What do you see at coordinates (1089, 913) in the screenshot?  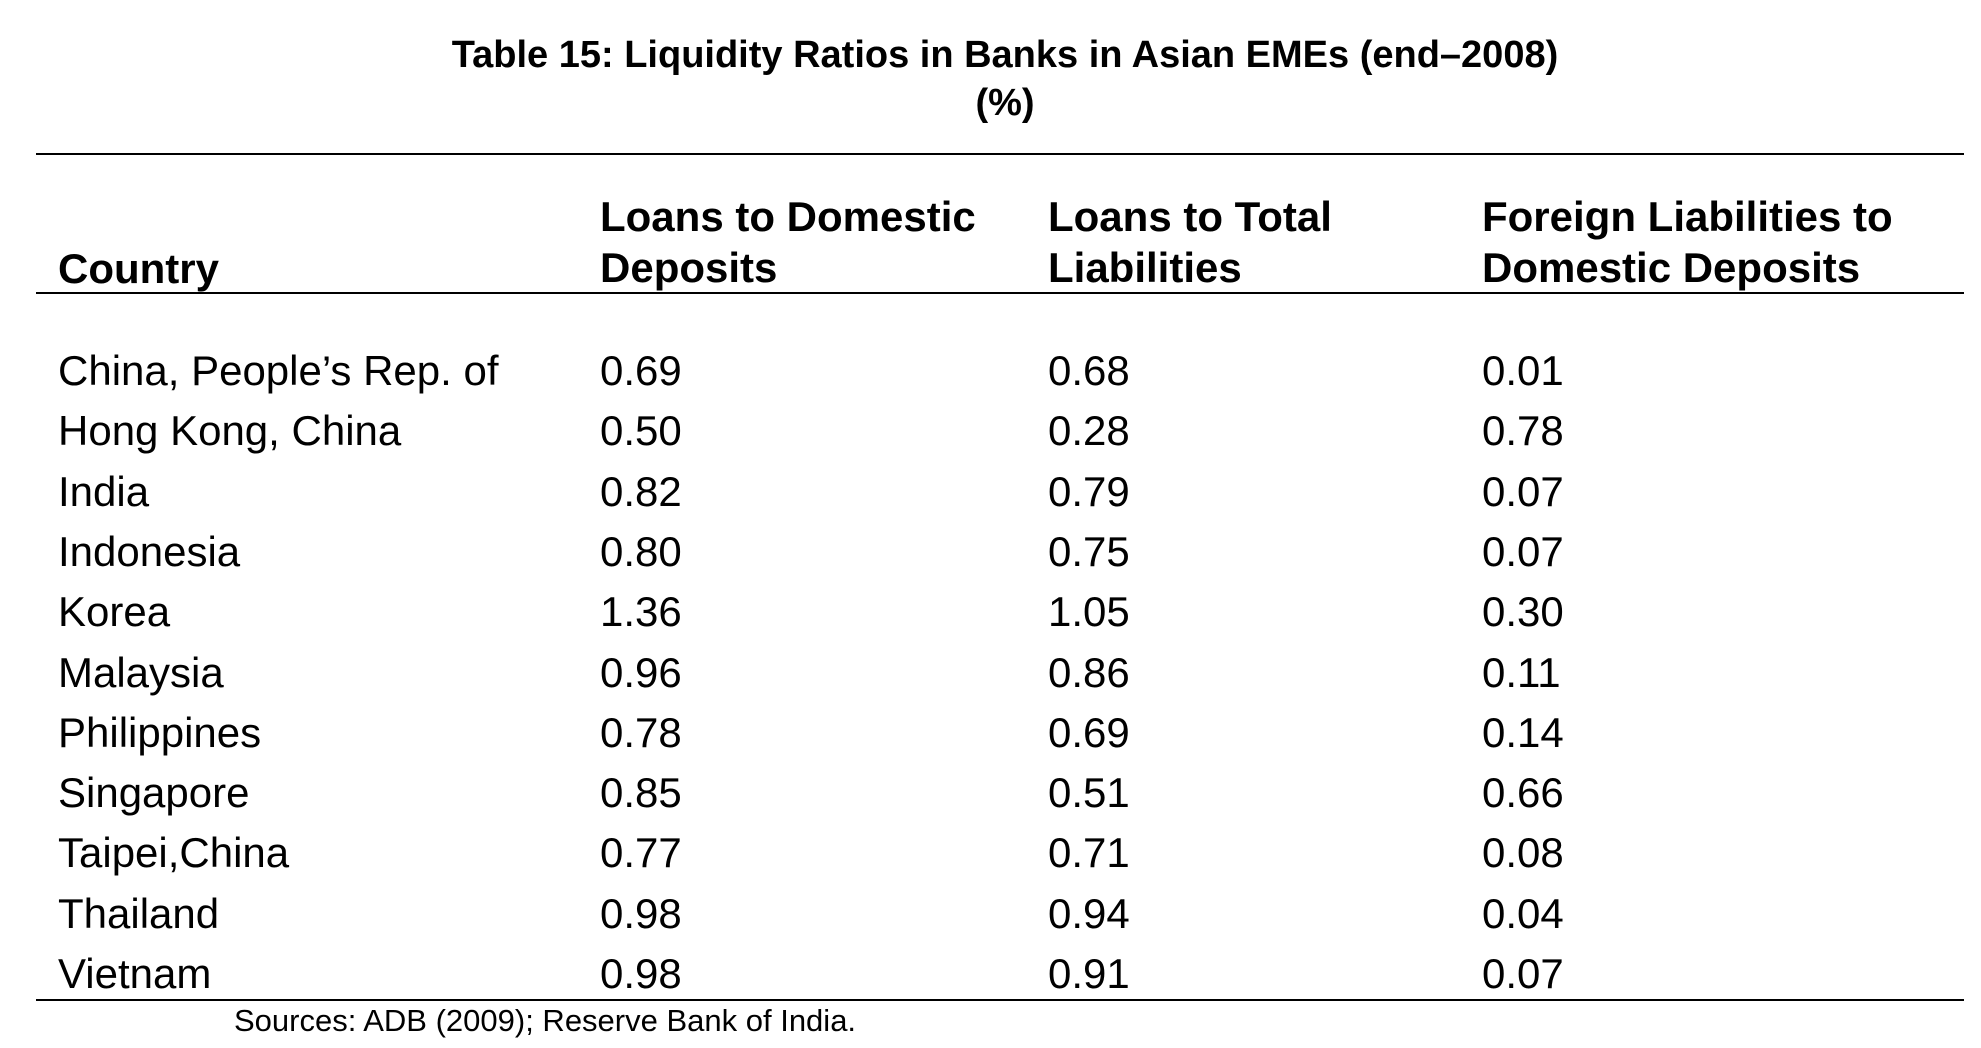 I see `cell-loans-to-total-liabilities: 0.94` at bounding box center [1089, 913].